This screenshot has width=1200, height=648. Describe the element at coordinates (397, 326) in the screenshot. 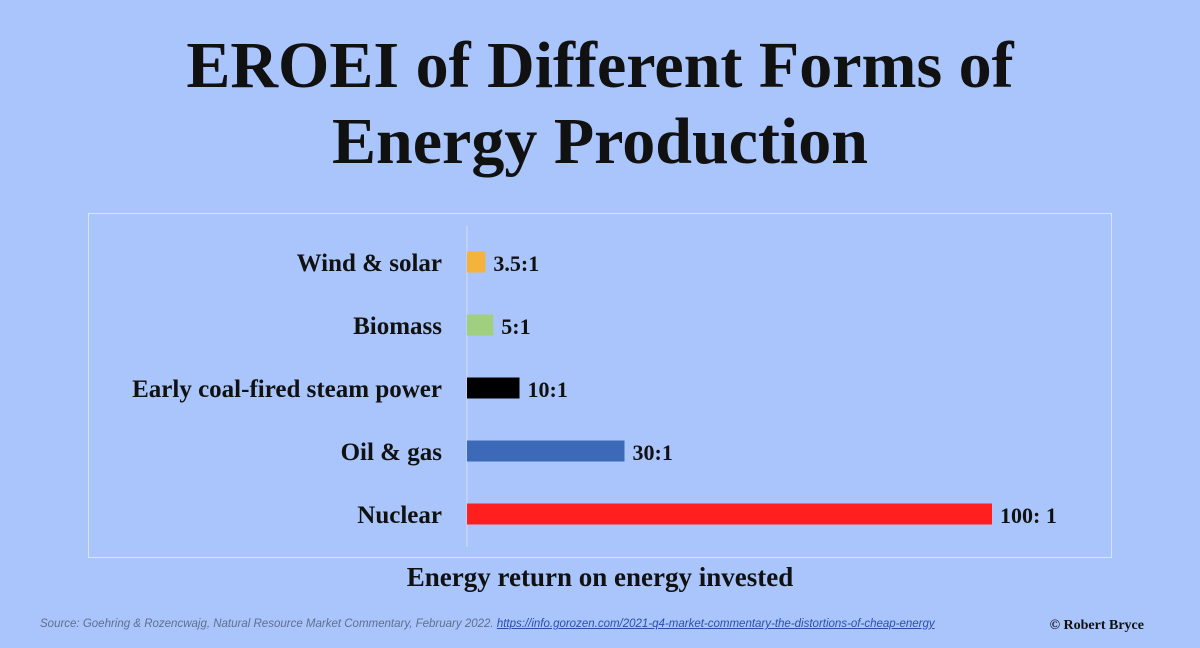

I see `category-label: Biomass` at that location.